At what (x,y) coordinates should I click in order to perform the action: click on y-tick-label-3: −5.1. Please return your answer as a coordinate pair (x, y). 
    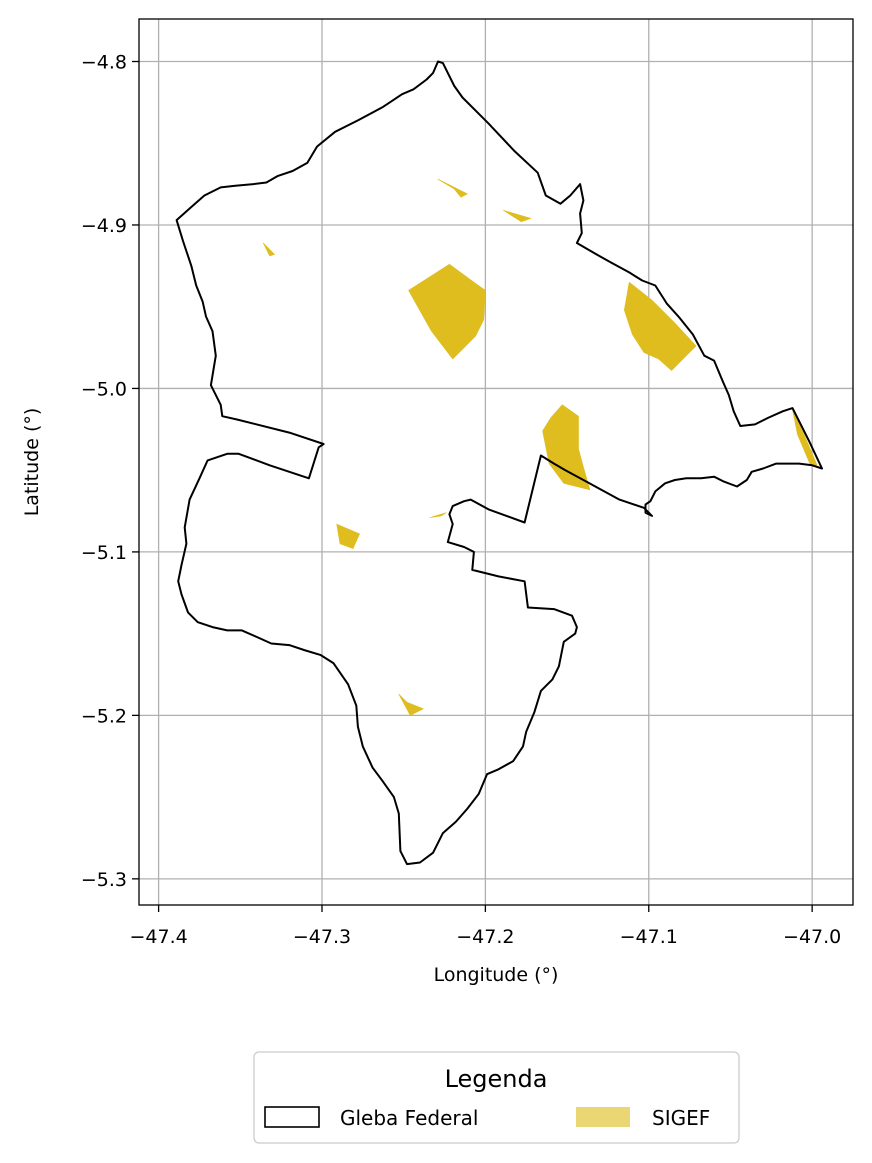
    Looking at the image, I should click on (104, 553).